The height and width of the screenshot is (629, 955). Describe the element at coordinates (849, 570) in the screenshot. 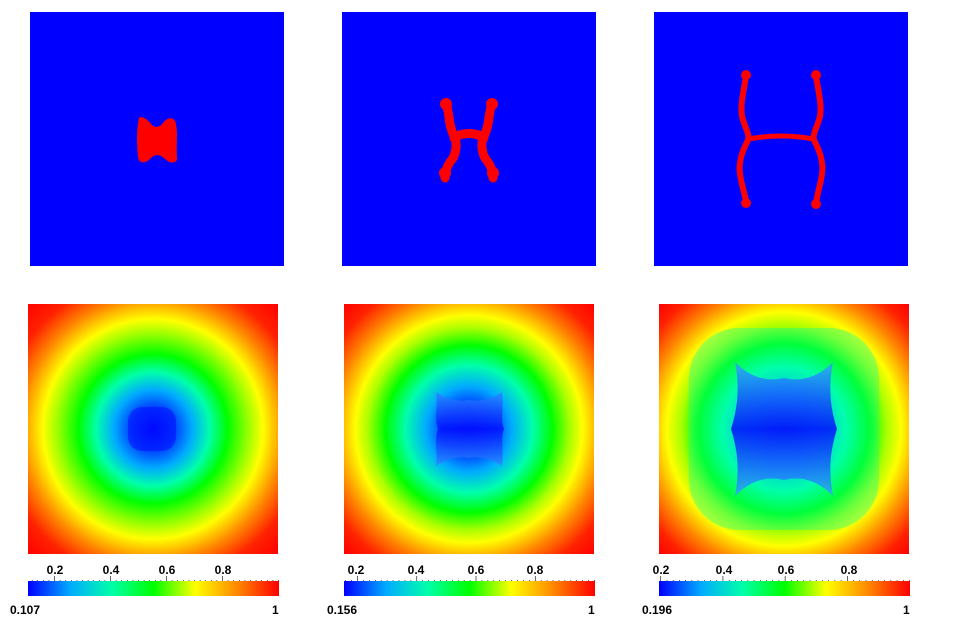

I see `colorbar-3-tick-label-4: 0.8` at that location.